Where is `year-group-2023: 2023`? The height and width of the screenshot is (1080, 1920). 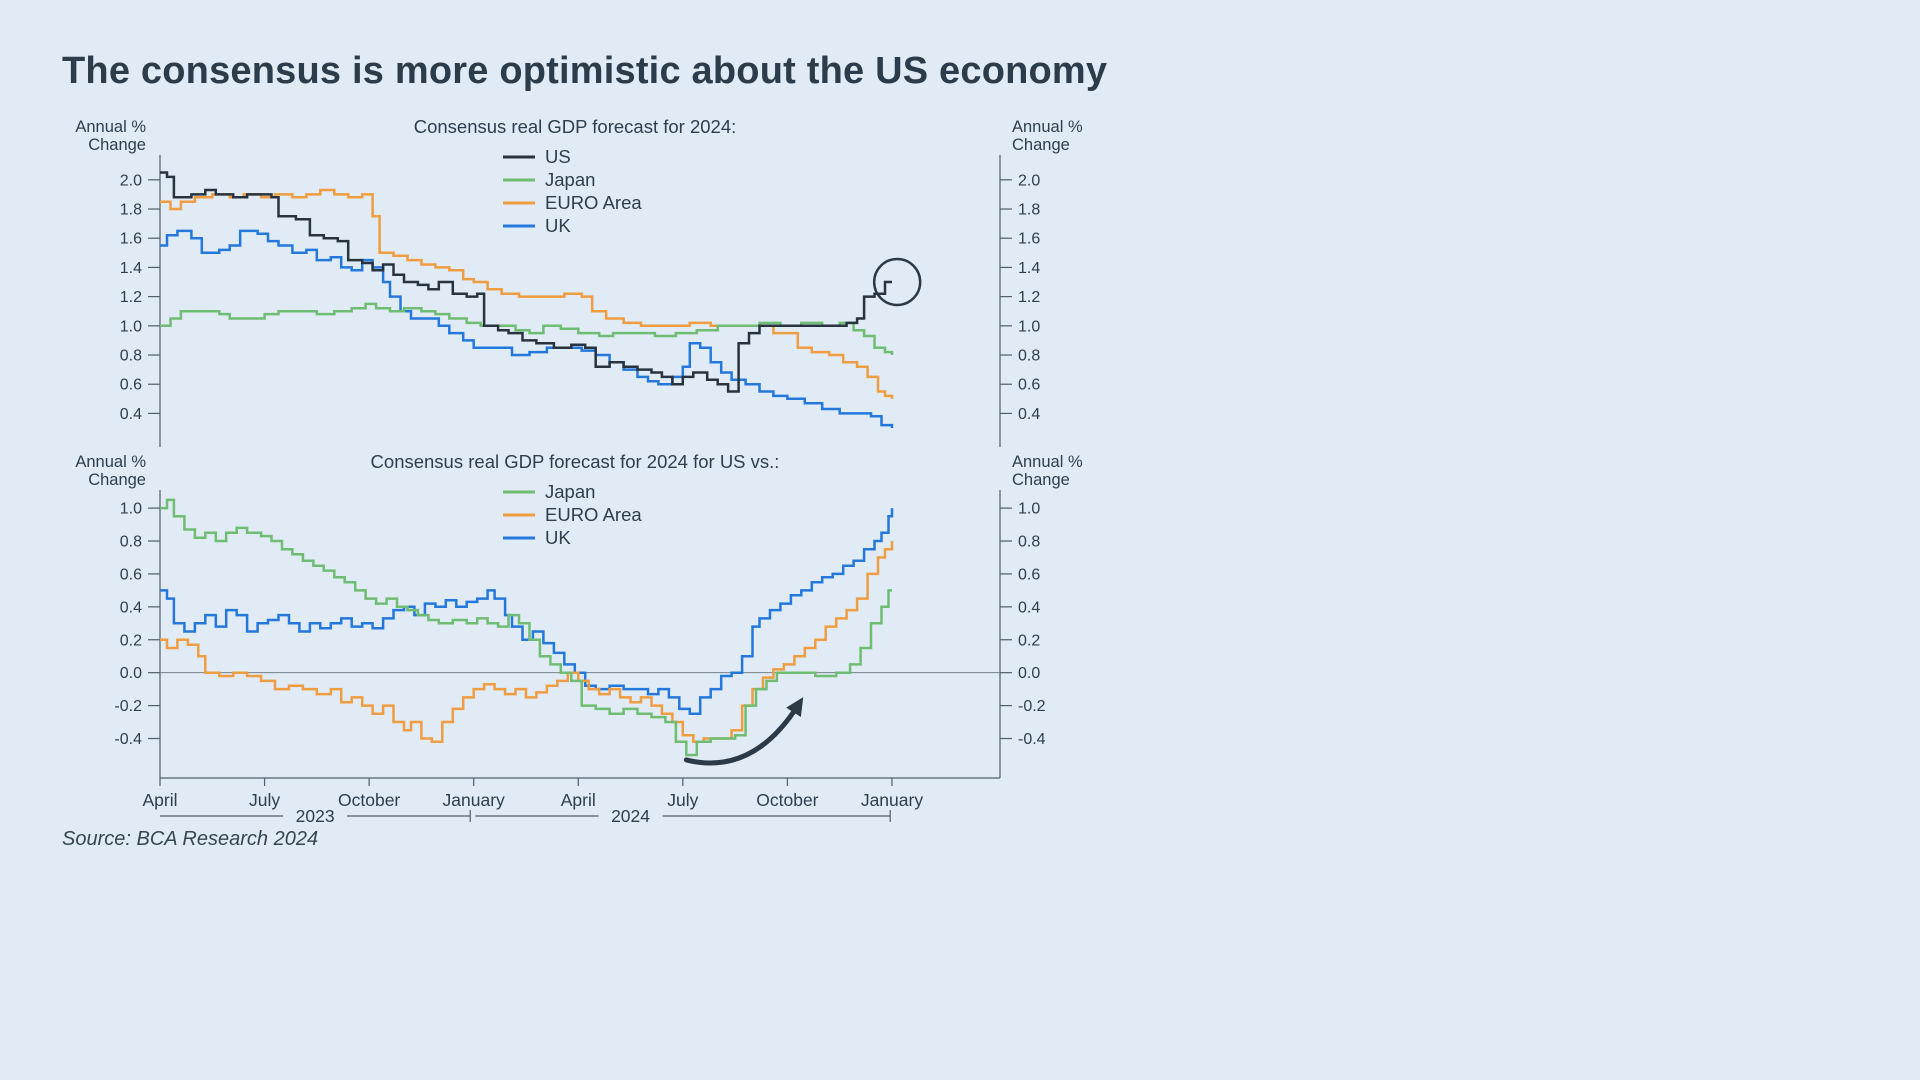
year-group-2023: 2023 is located at coordinates (315, 816).